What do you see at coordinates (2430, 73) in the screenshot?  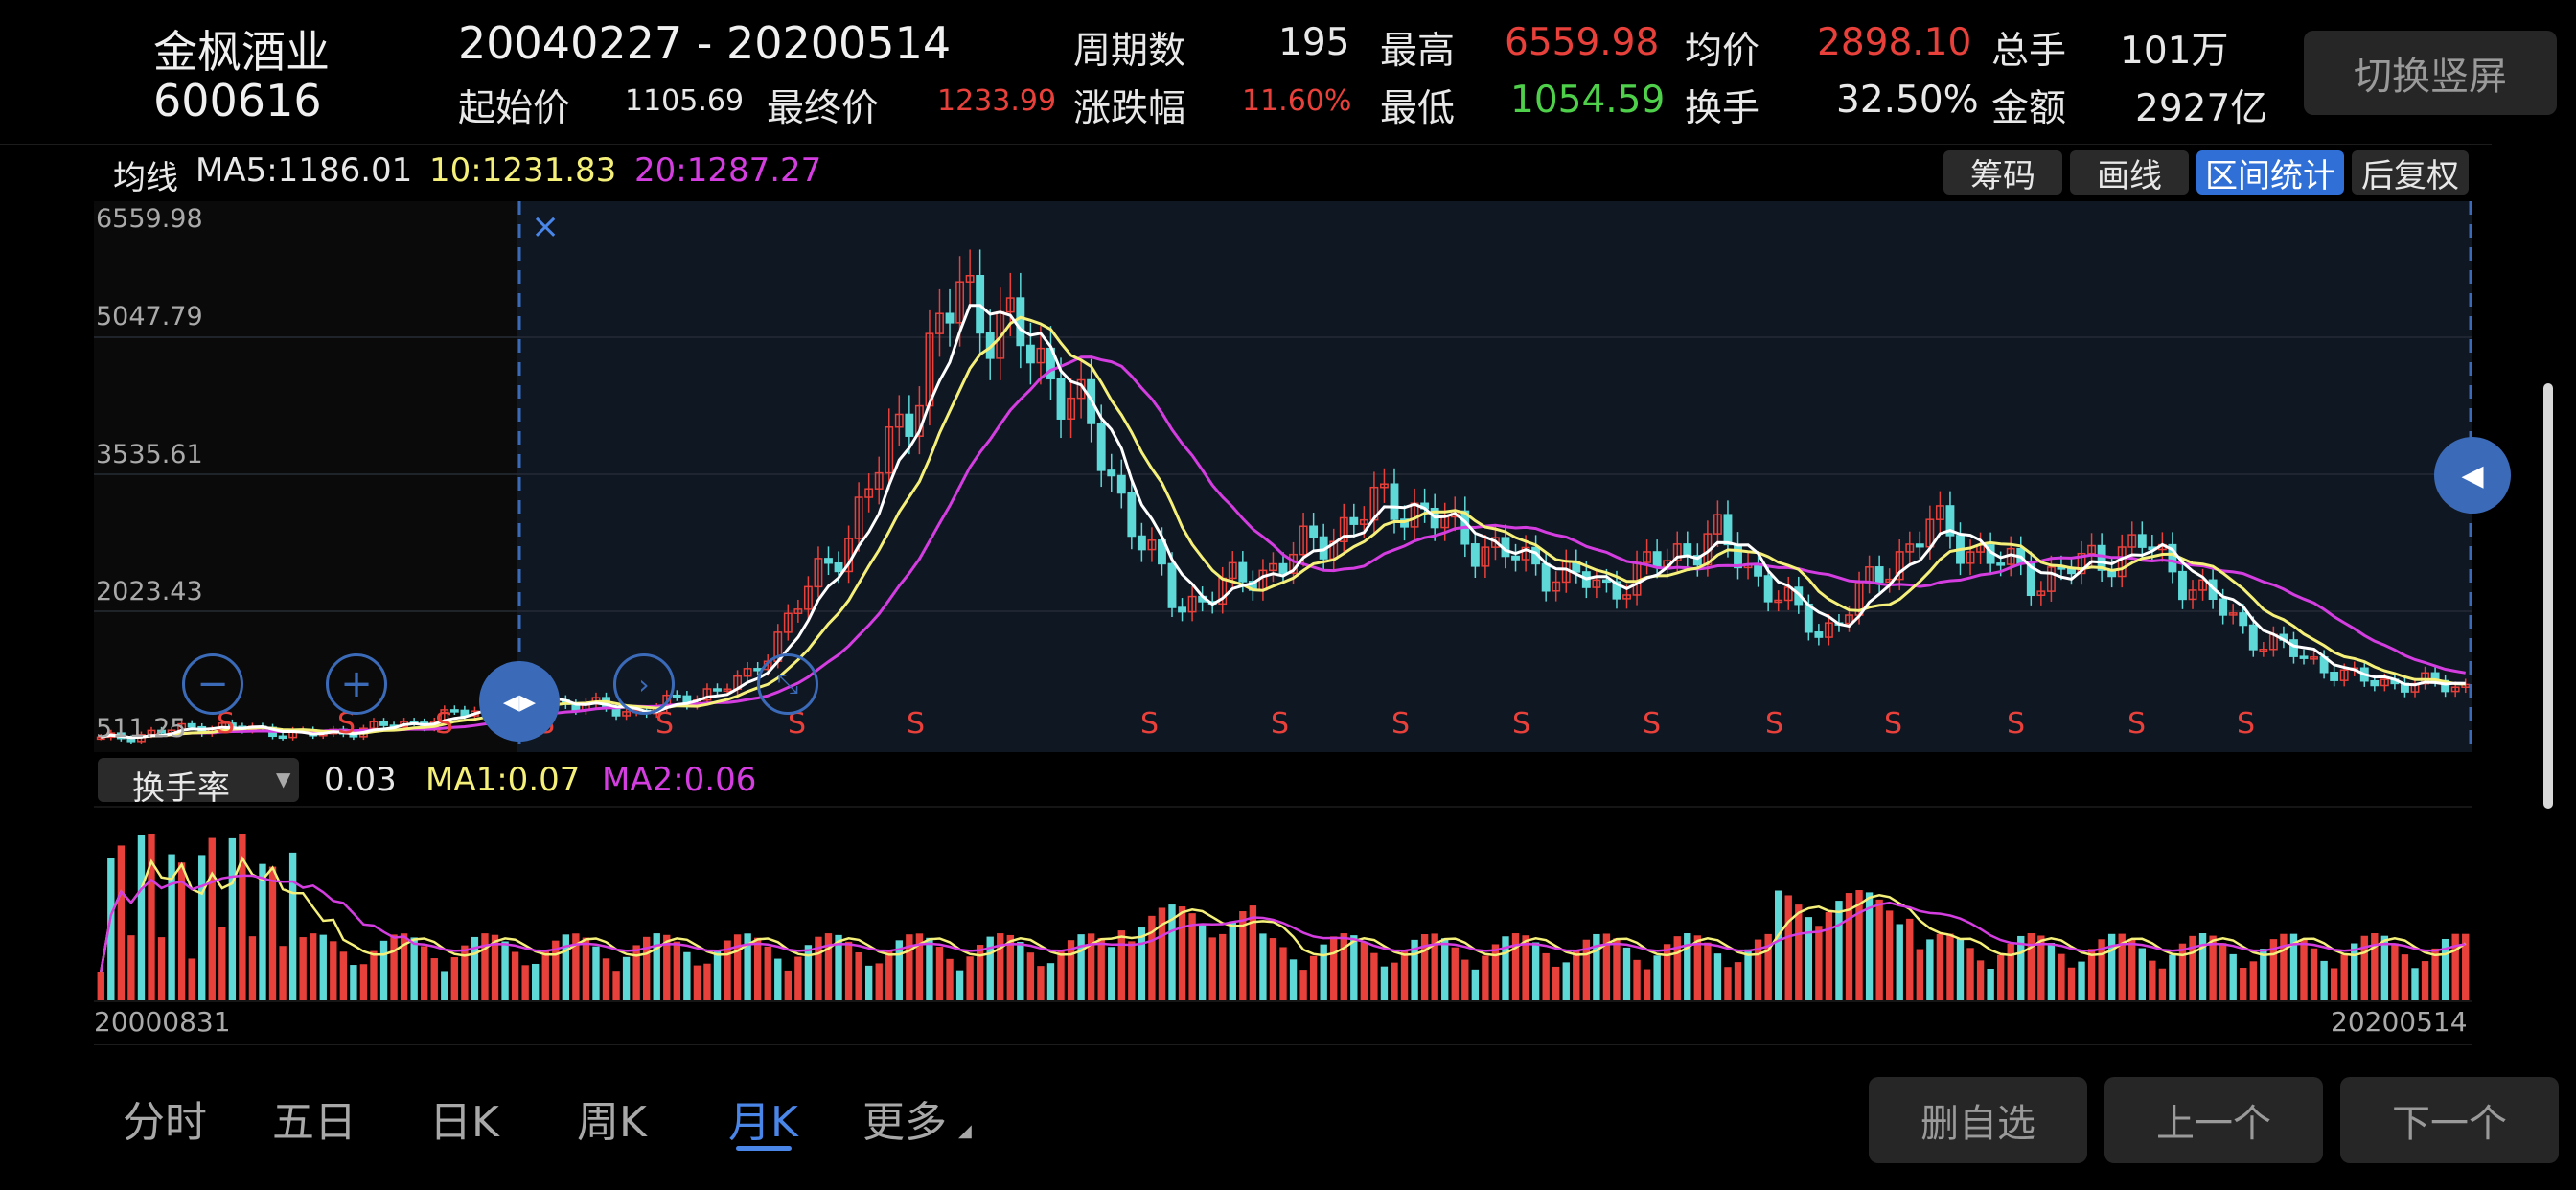 I see `switch-portrait-button: 切换竖屏` at bounding box center [2430, 73].